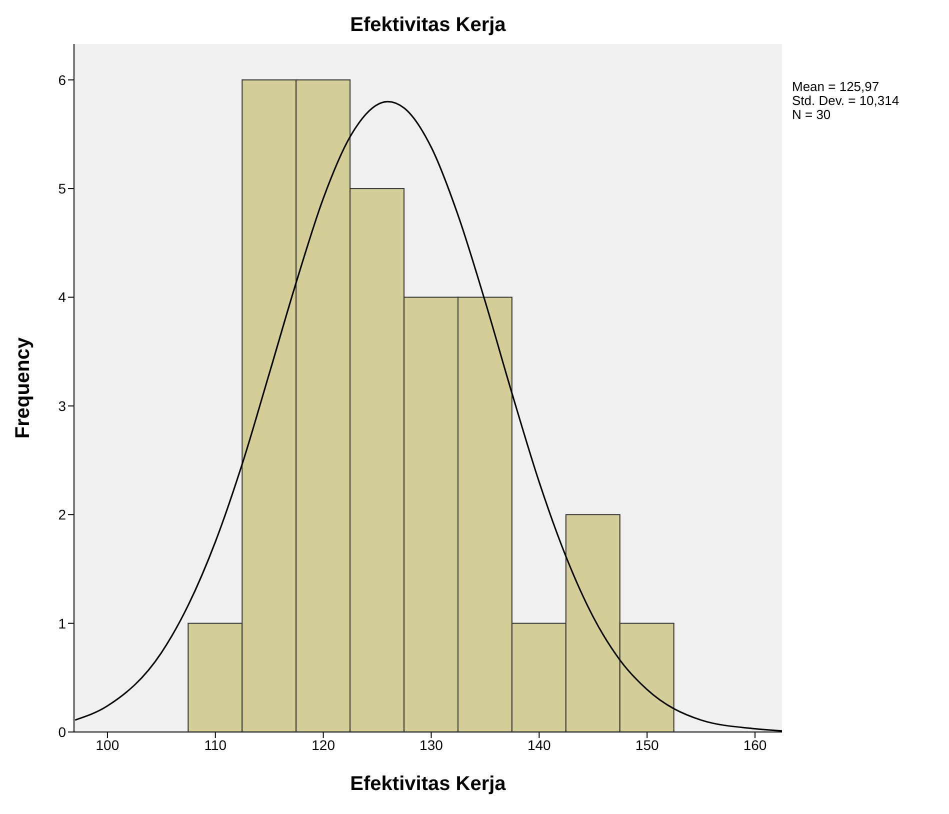 This screenshot has height=814, width=949. I want to click on x-tick-label: 160, so click(755, 744).